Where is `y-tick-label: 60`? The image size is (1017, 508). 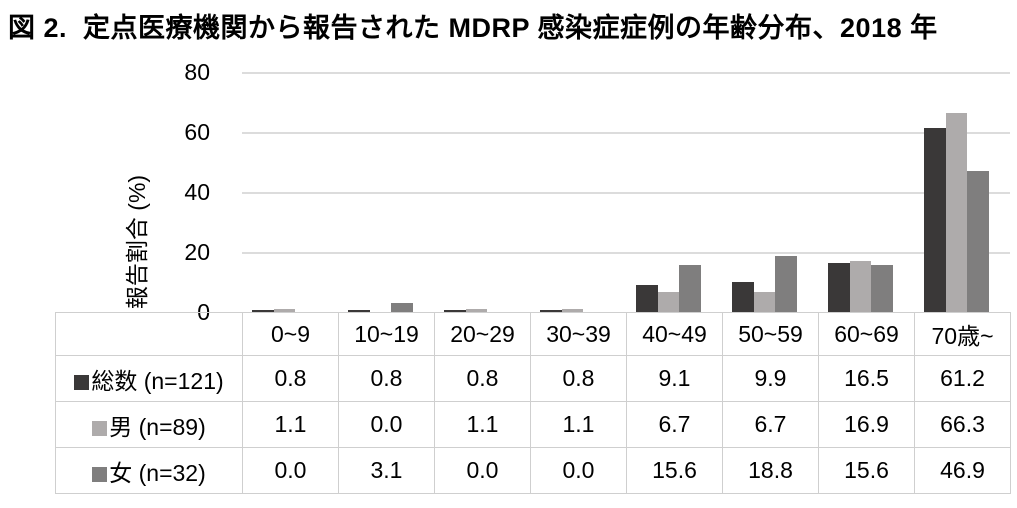 y-tick-label: 60 is located at coordinates (197, 132).